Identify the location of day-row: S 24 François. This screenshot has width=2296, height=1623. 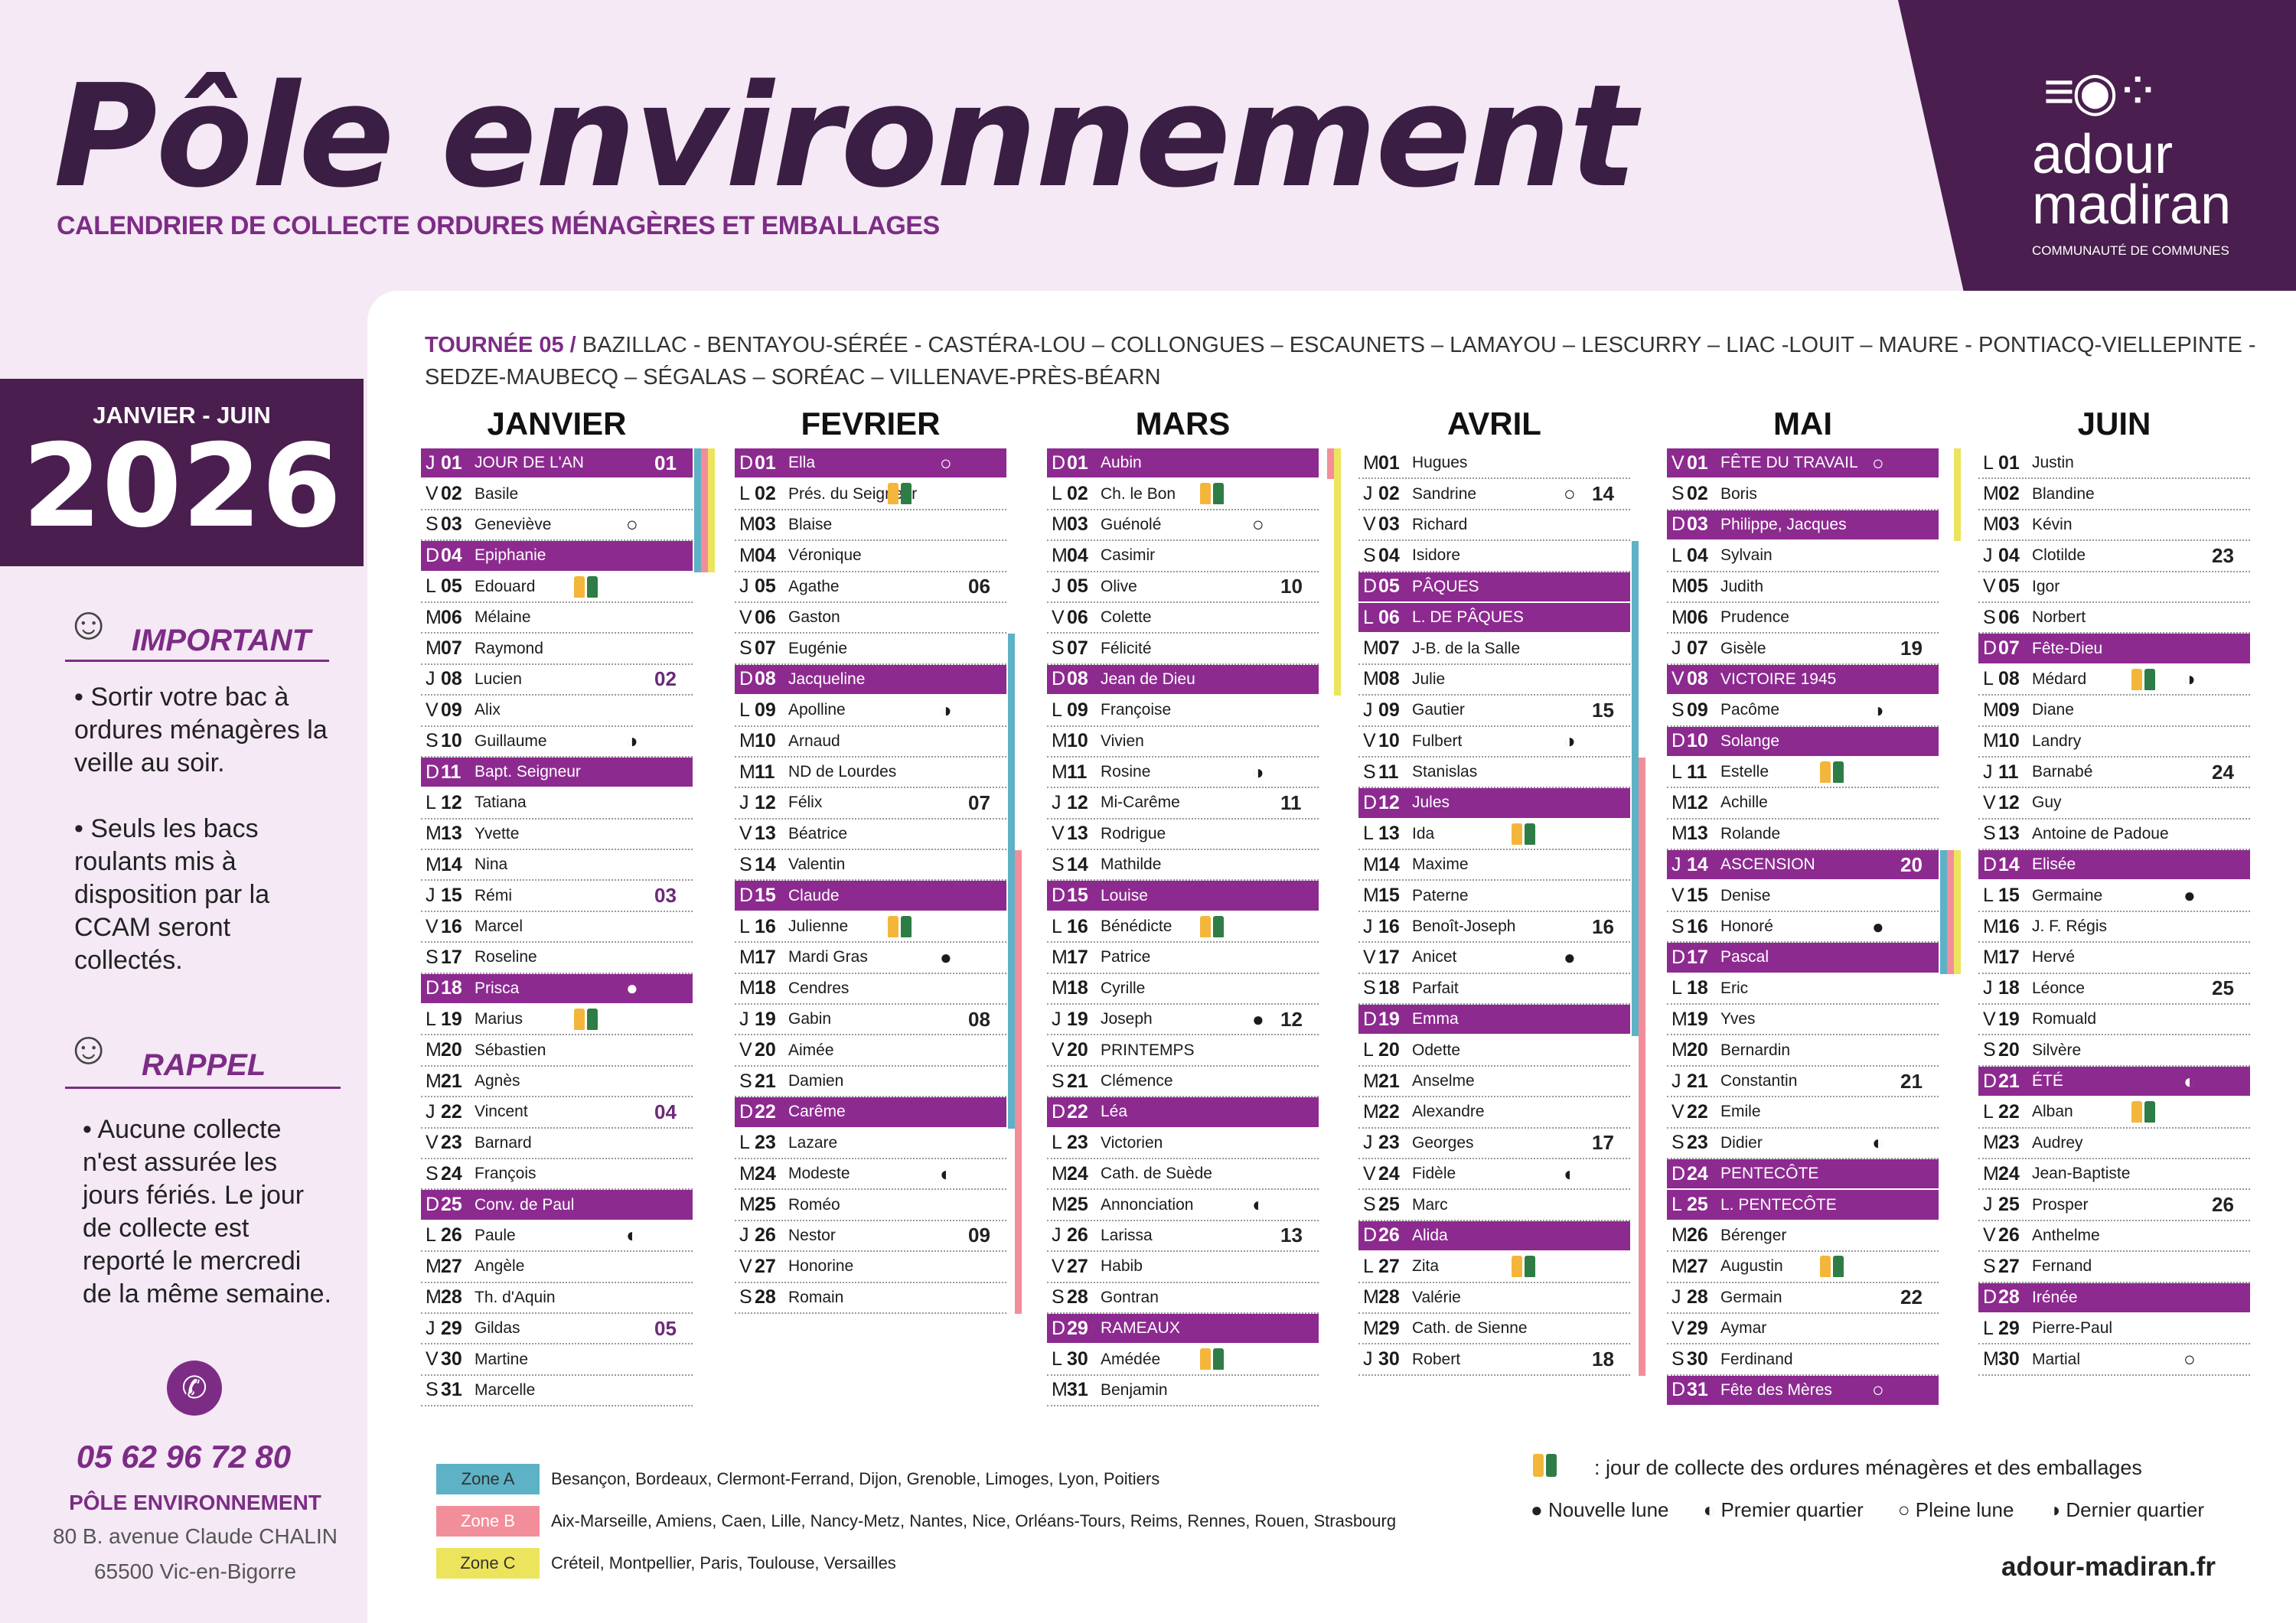
(557, 1175).